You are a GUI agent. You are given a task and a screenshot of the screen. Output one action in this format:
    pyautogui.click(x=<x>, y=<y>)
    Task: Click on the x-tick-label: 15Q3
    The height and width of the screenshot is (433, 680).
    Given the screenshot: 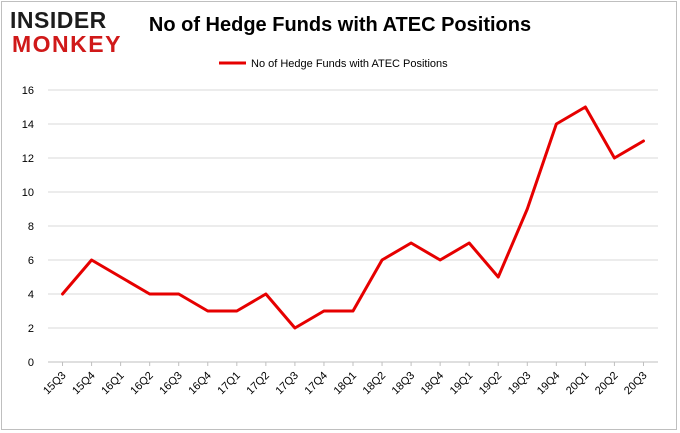 What is the action you would take?
    pyautogui.click(x=55, y=384)
    